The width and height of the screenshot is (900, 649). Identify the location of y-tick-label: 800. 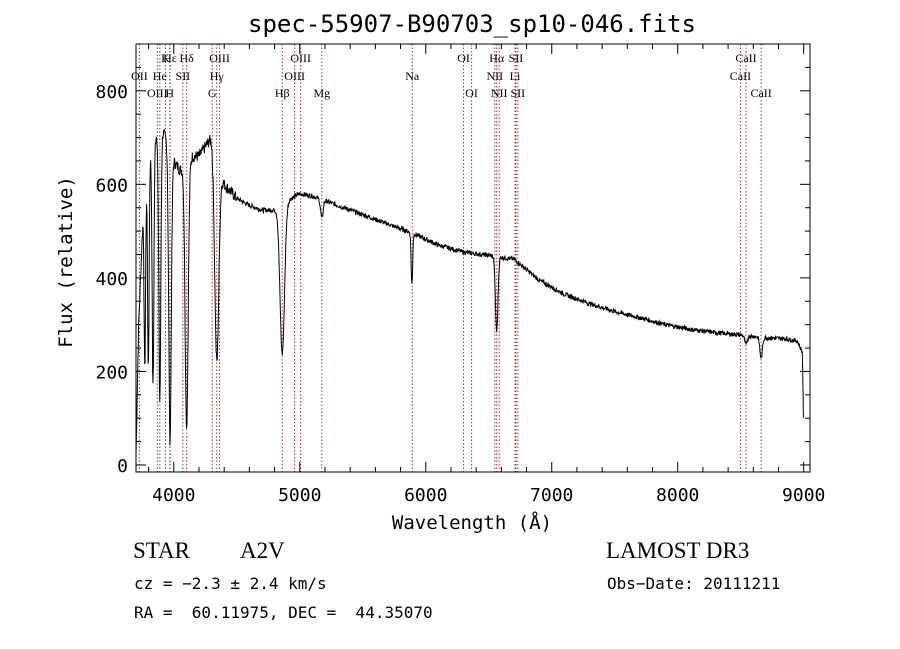
(111, 92).